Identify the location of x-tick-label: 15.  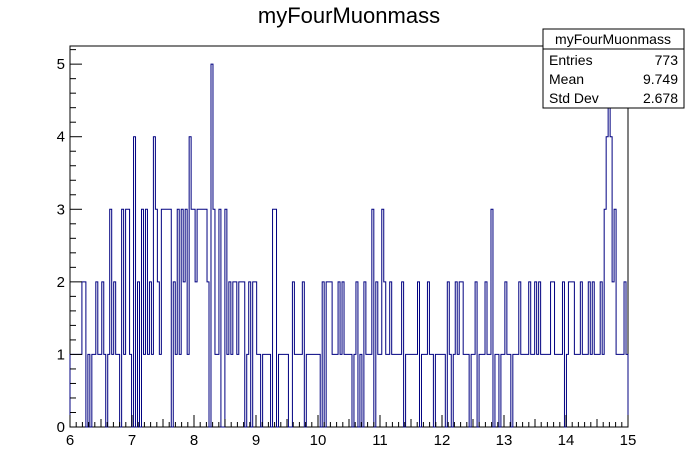
(628, 440).